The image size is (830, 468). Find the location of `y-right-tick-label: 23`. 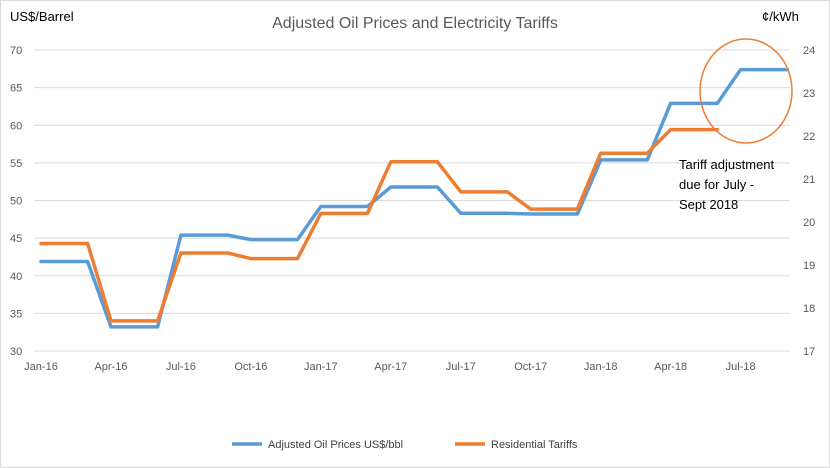

y-right-tick-label: 23 is located at coordinates (809, 94).